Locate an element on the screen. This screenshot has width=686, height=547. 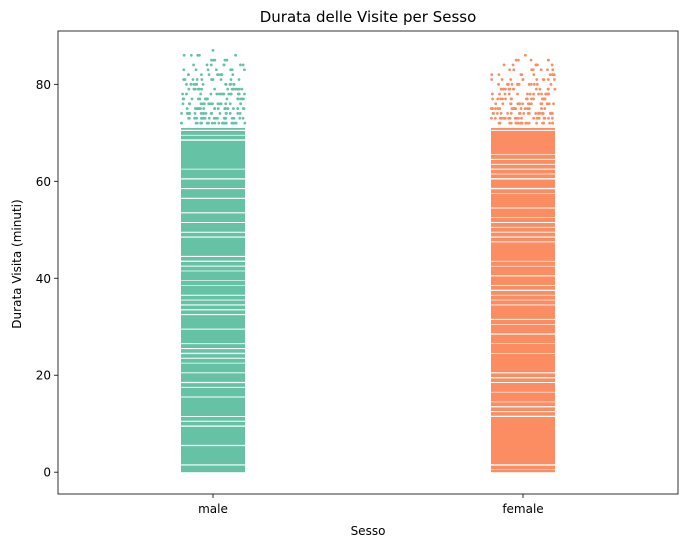
y-axis-label: Durata Visita (minuti) is located at coordinates (17, 263).